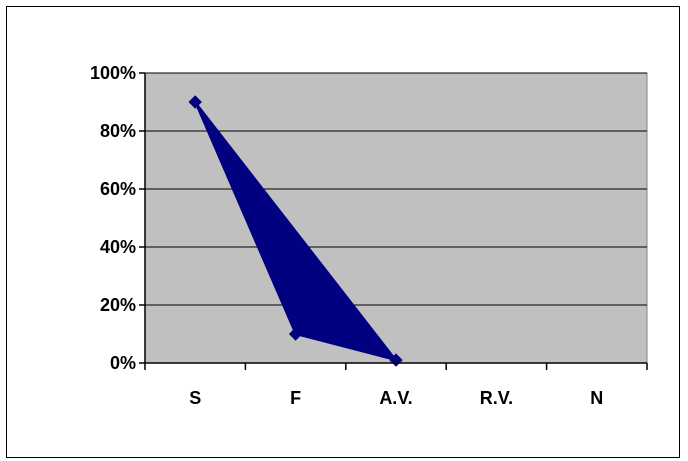 The image size is (688, 461). I want to click on x-tick-label-3: R.V., so click(496, 398).